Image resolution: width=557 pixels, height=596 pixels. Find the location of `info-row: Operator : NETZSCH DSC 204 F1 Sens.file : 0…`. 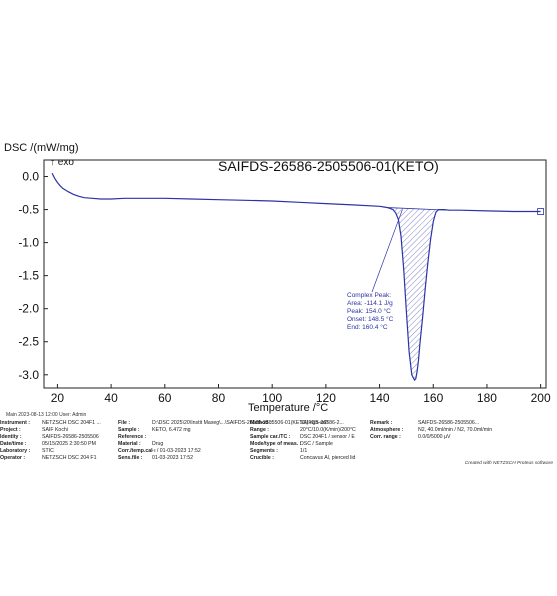

info-row: Operator : NETZSCH DSC 204 F1 Sens.file : 0… is located at coordinates (278, 458).